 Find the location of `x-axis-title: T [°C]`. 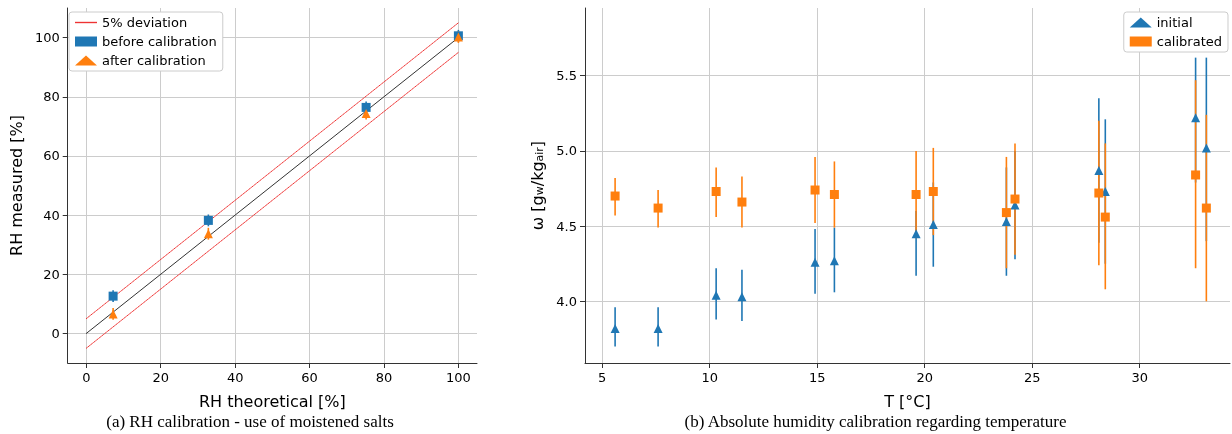

x-axis-title: T [°C] is located at coordinates (907, 401).